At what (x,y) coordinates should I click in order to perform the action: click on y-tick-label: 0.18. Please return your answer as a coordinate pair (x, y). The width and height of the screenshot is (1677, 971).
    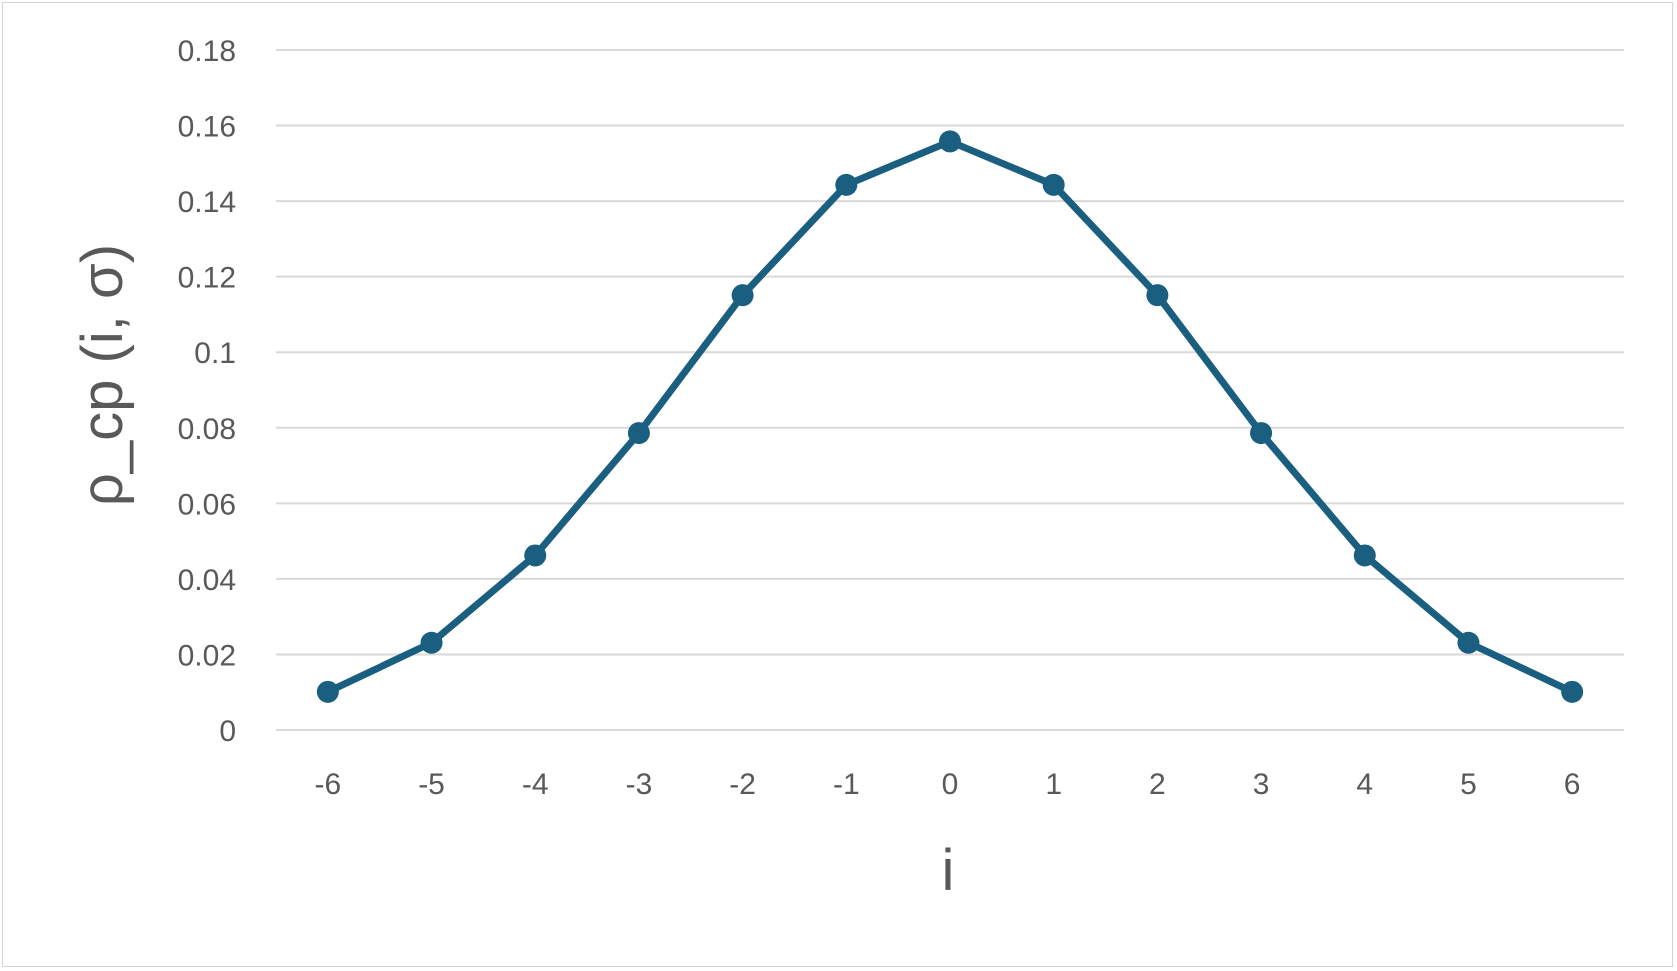
    Looking at the image, I should click on (207, 51).